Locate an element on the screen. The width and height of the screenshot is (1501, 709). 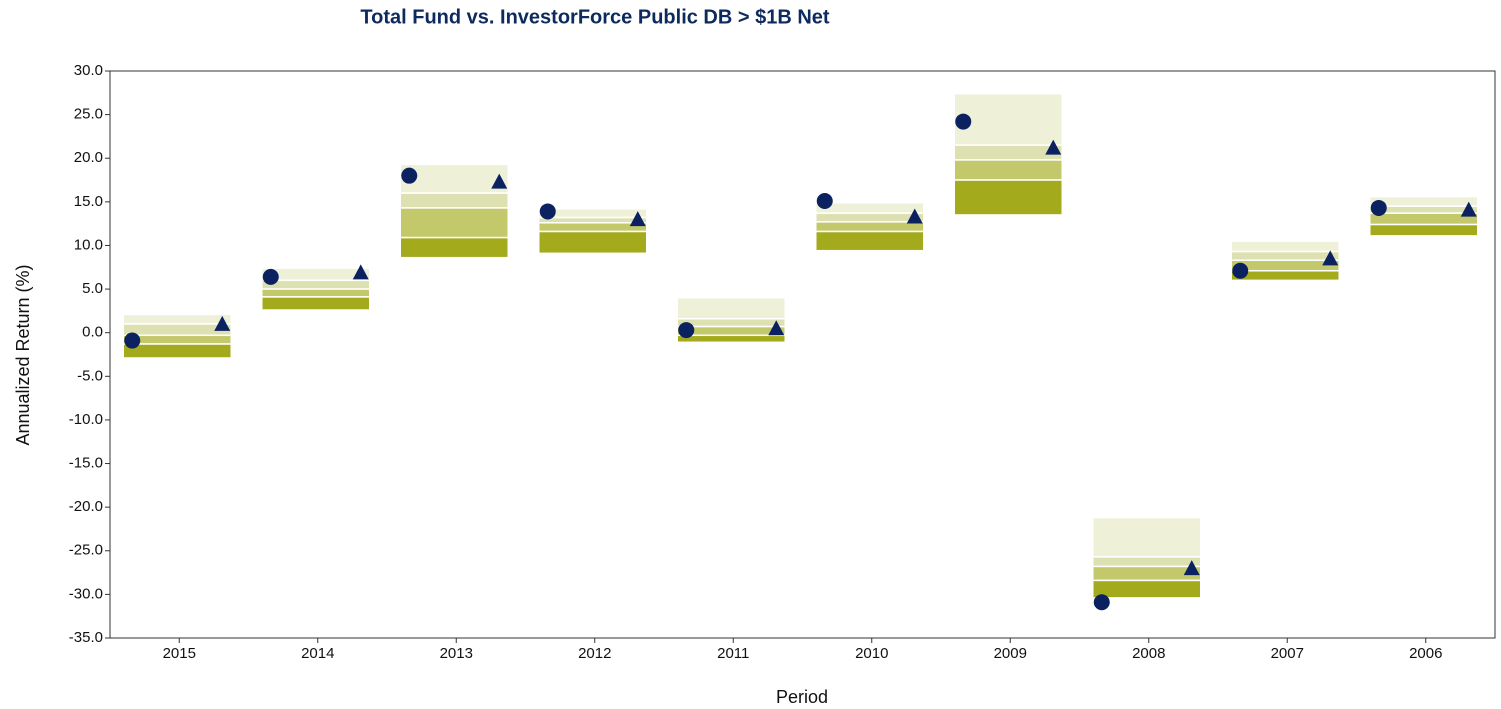
y-tick-label: 30.0 is located at coordinates (88, 70).